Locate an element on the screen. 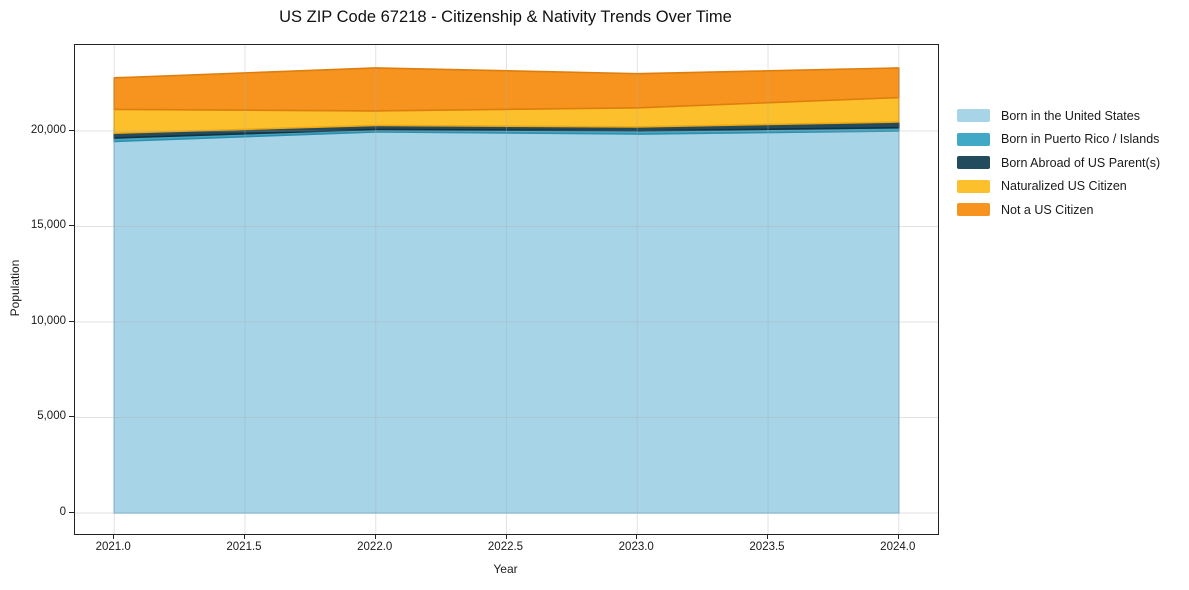 The width and height of the screenshot is (1189, 590). y-tick-label: 10,000 is located at coordinates (48, 320).